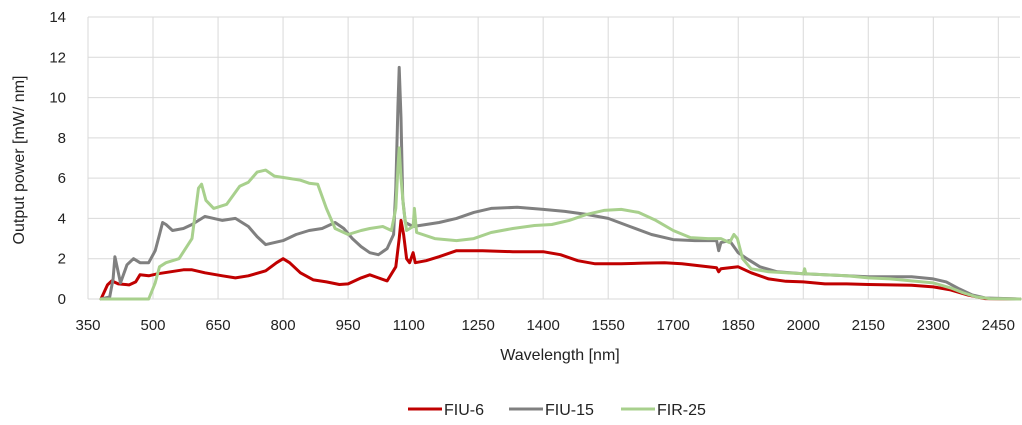  I want to click on y-tick-label: 12, so click(57, 57).